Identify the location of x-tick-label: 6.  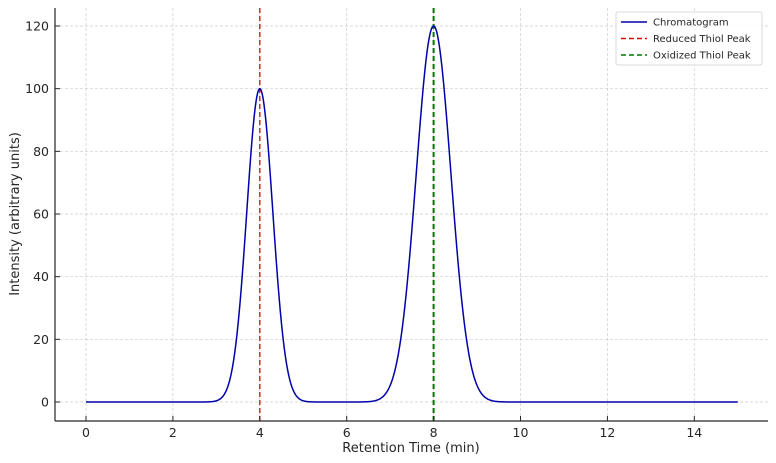
(347, 432).